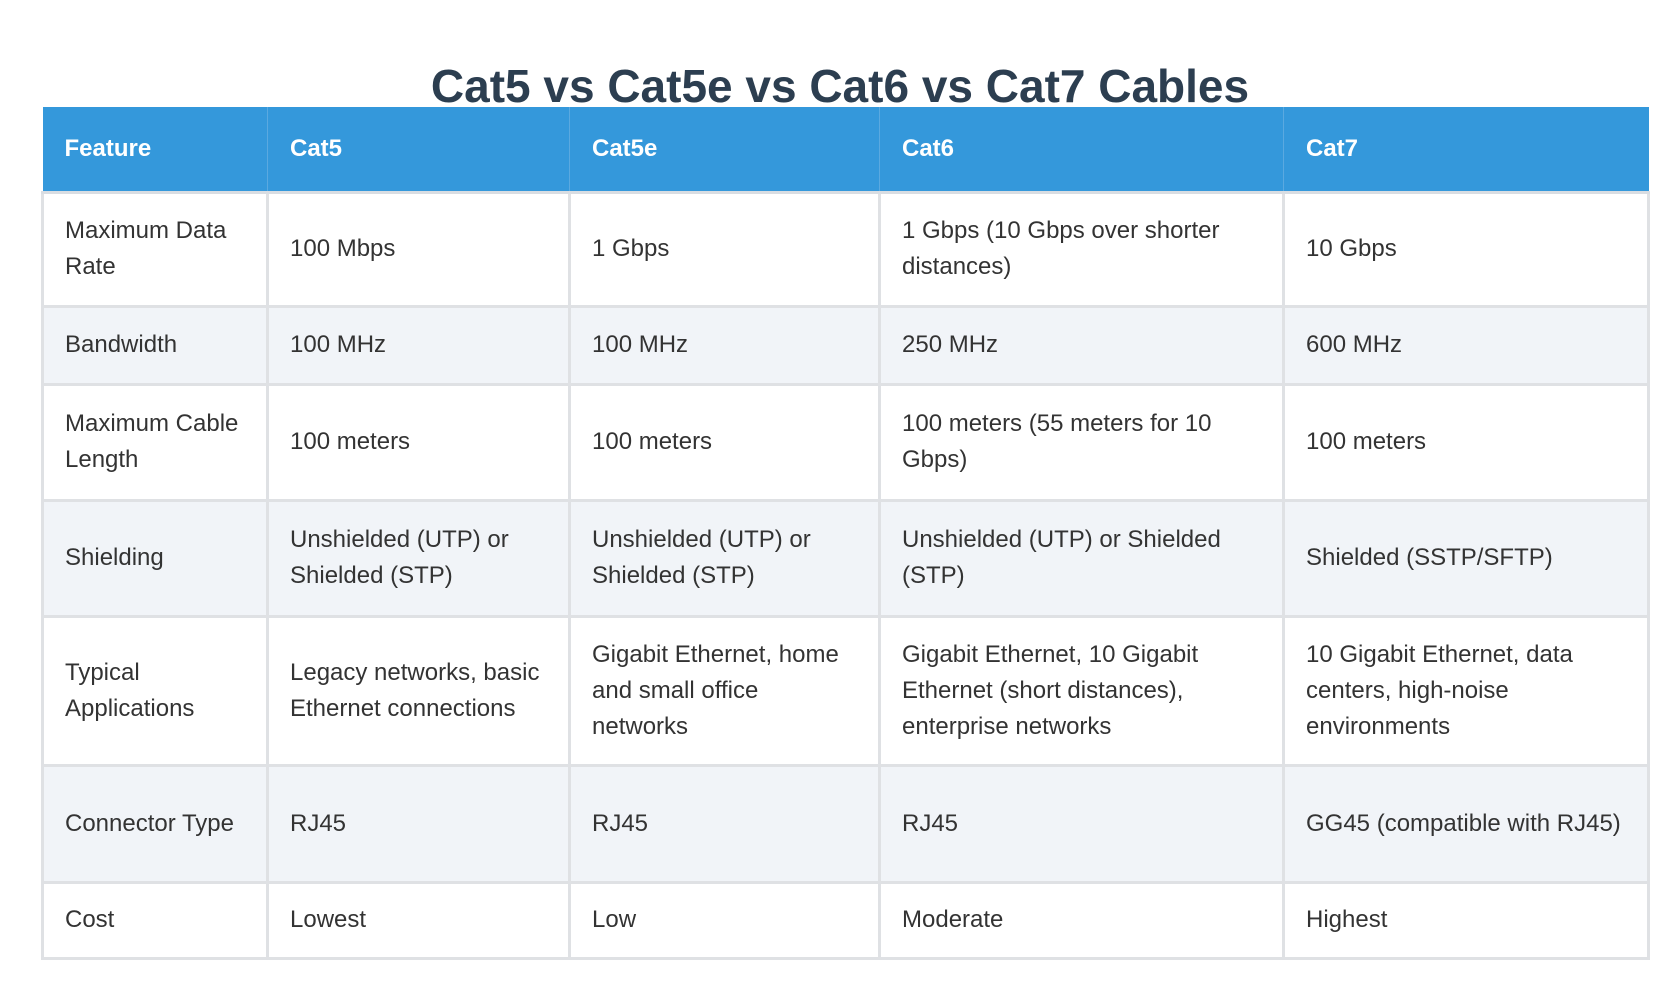 This screenshot has width=1680, height=1002. What do you see at coordinates (155, 150) in the screenshot?
I see `header-feature: Feature` at bounding box center [155, 150].